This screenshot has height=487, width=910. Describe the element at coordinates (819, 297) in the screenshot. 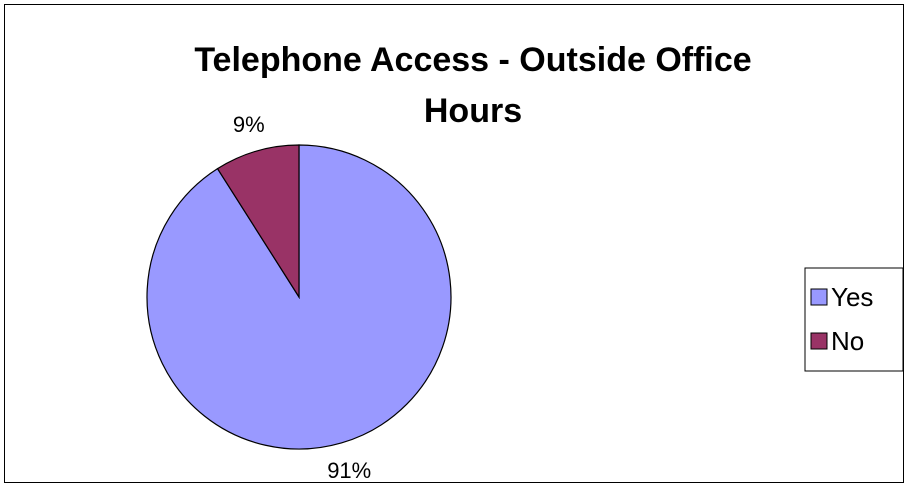

I see `legend-swatch-yes` at that location.